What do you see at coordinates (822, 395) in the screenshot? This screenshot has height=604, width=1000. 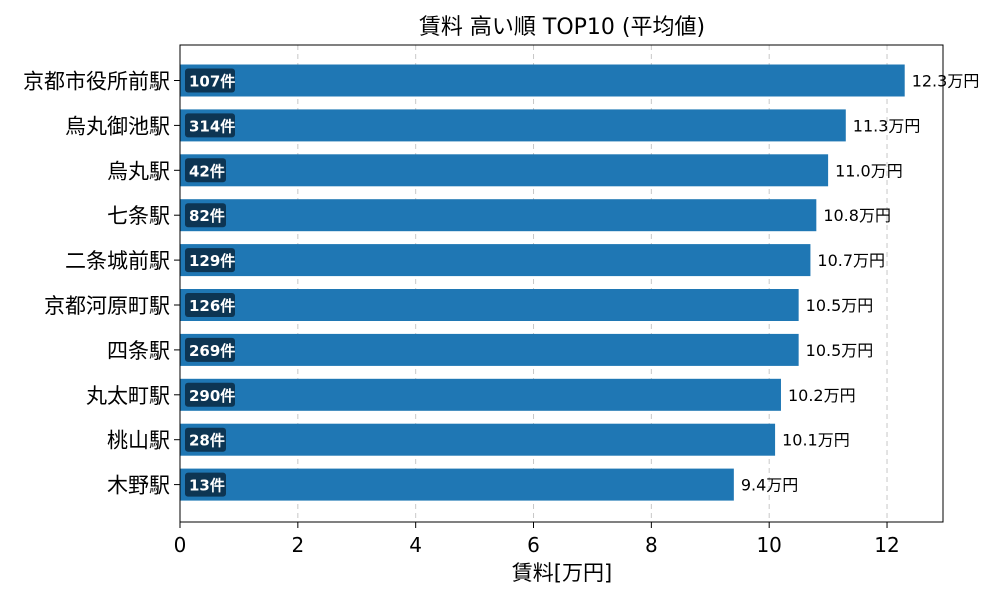 I see `value-label: 10.2万円` at bounding box center [822, 395].